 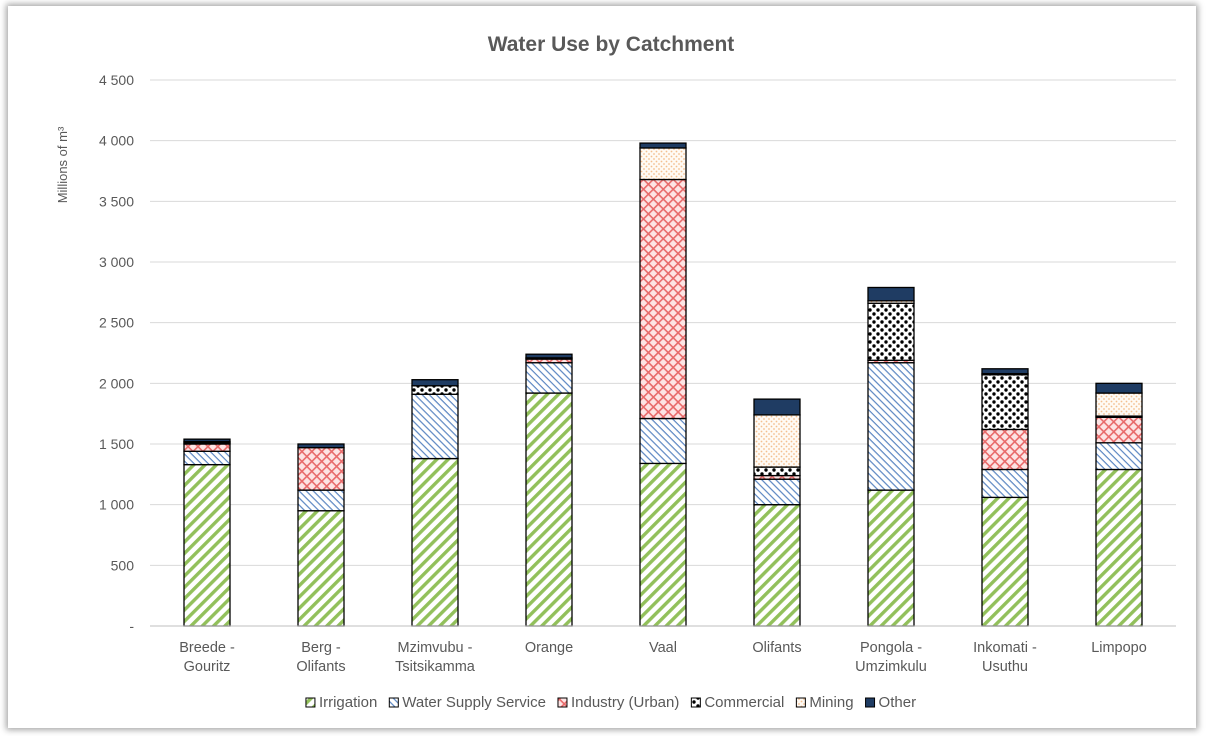 What do you see at coordinates (891, 667) in the screenshot?
I see `x-category-label: Umzimkulu` at bounding box center [891, 667].